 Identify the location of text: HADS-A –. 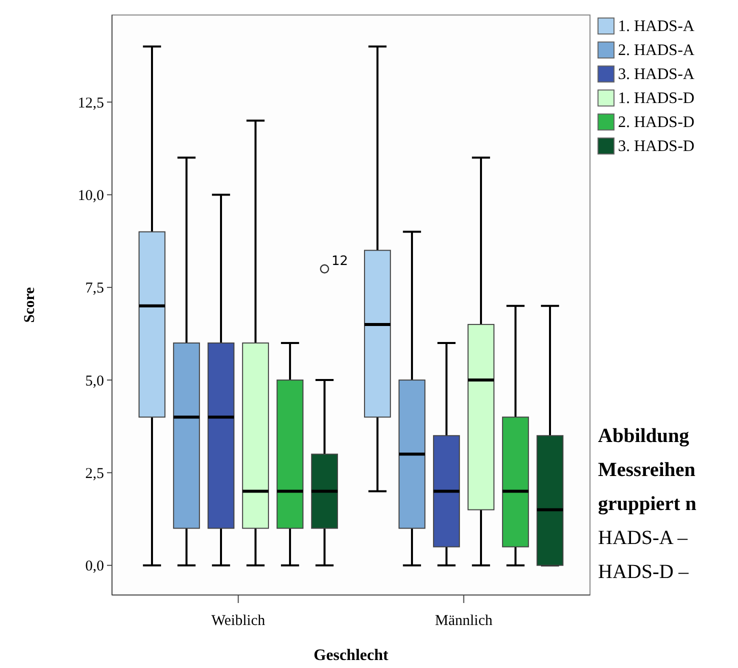
(643, 538).